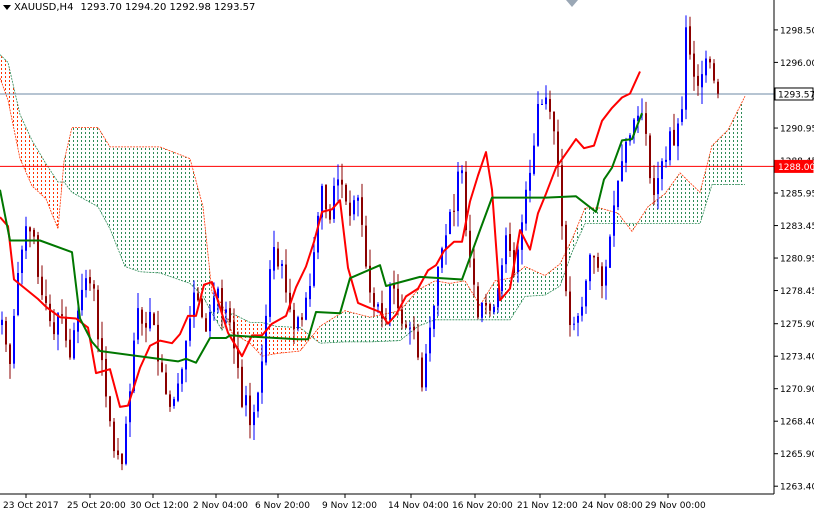  Describe the element at coordinates (168, 7) in the screenshot. I see `ohlc-readout: 1293.70 1294.20 1292.98 1293.57` at that location.